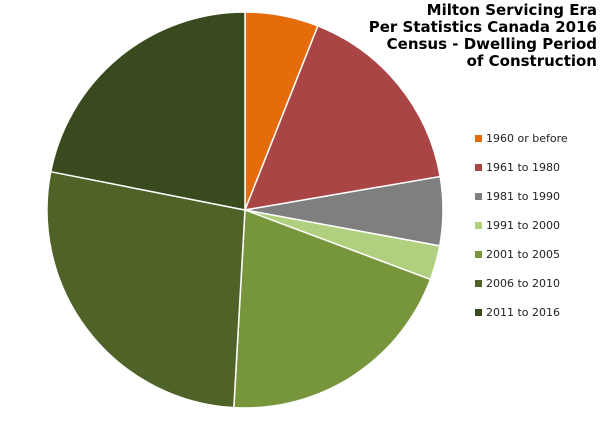 The image size is (601, 422). What do you see at coordinates (523, 196) in the screenshot?
I see `legend-label: 1981 to 1990` at bounding box center [523, 196].